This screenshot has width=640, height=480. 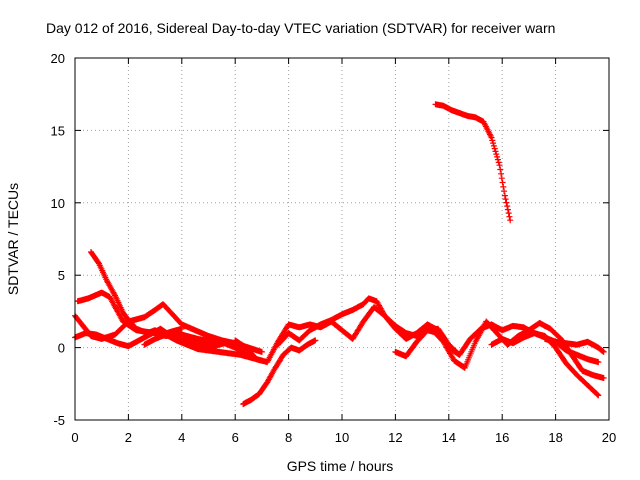 What do you see at coordinates (13, 239) in the screenshot?
I see `y-axis-label: SDTVAR / TECUs` at bounding box center [13, 239].